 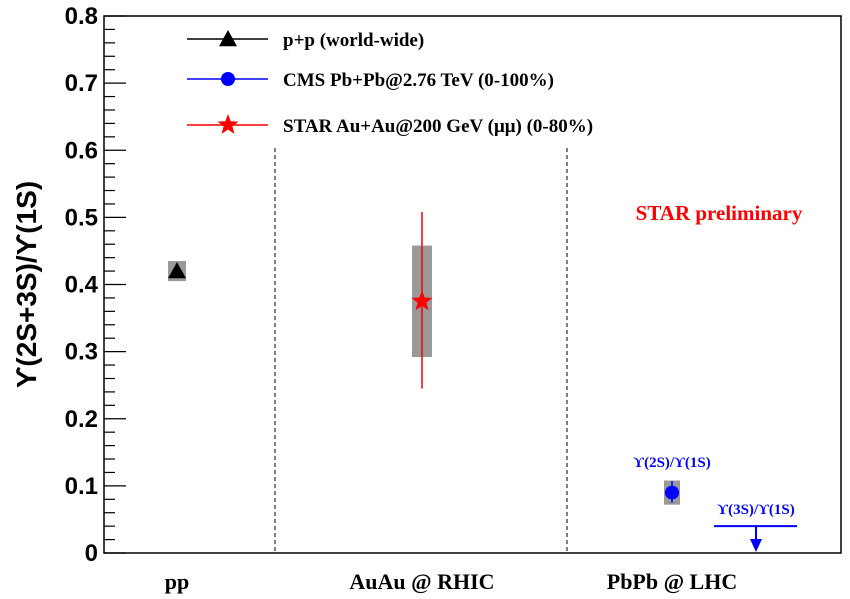 I want to click on legend-label: CMS Pb+Pb@2.76 TeV (0-100%), so click(x=418, y=80).